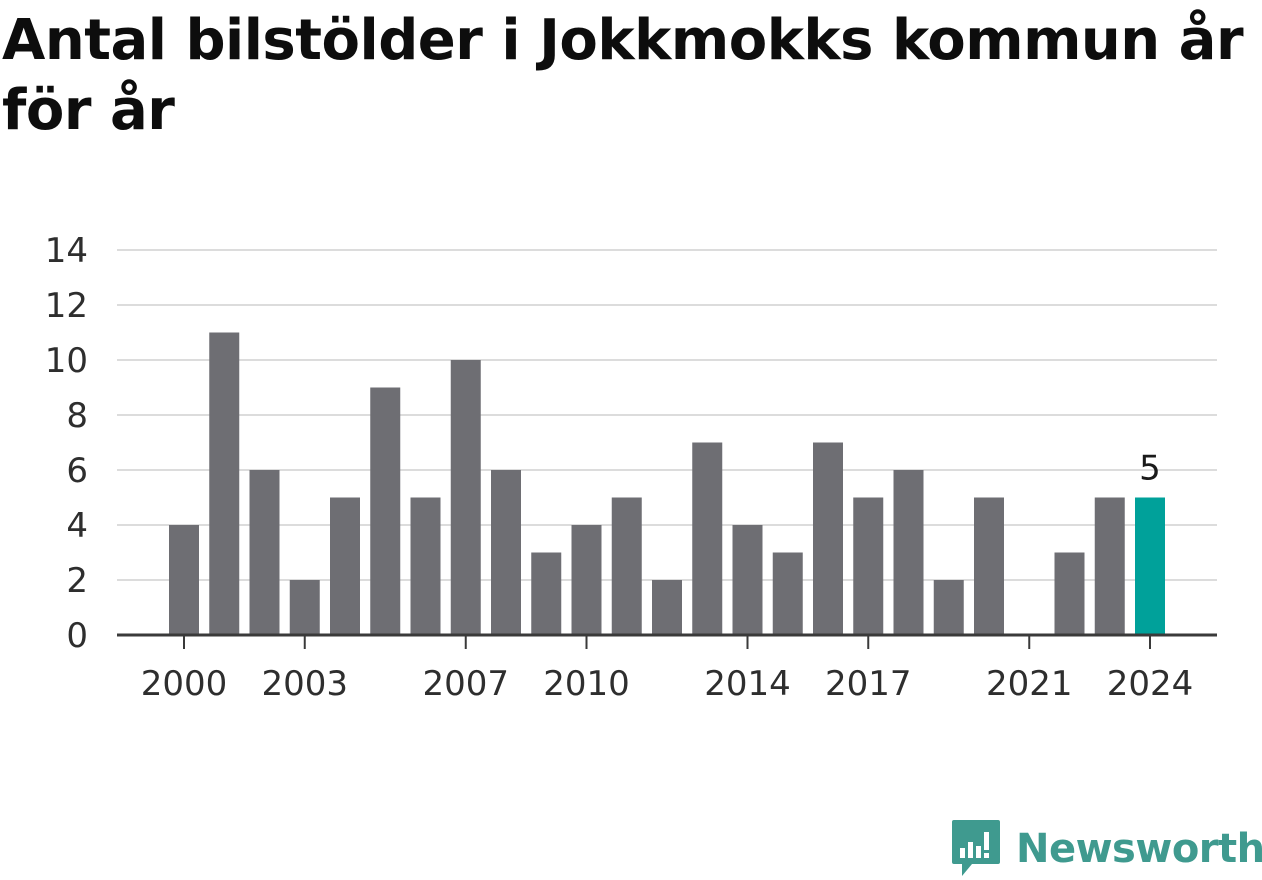  I want to click on bar-2015, so click(787, 593).